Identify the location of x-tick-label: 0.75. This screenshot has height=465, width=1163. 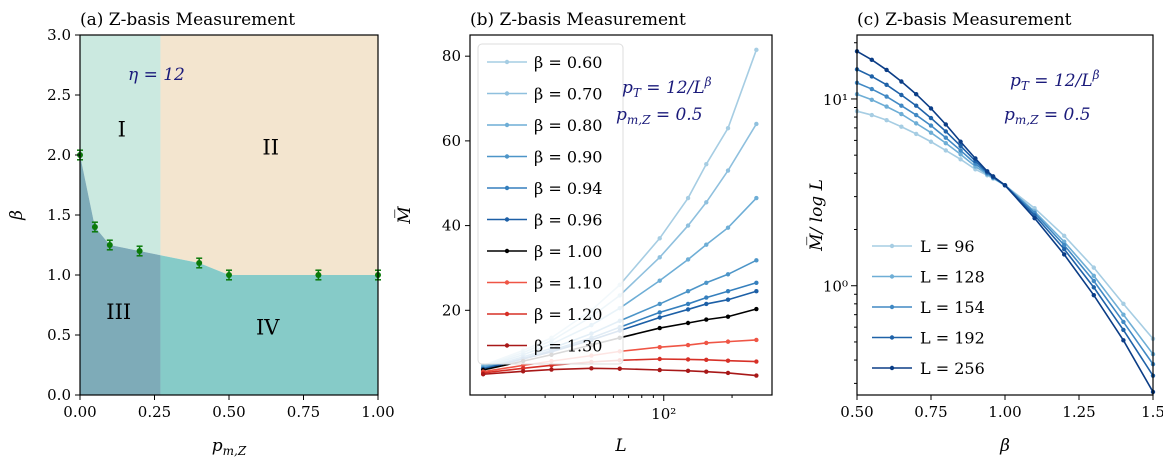
(930, 412).